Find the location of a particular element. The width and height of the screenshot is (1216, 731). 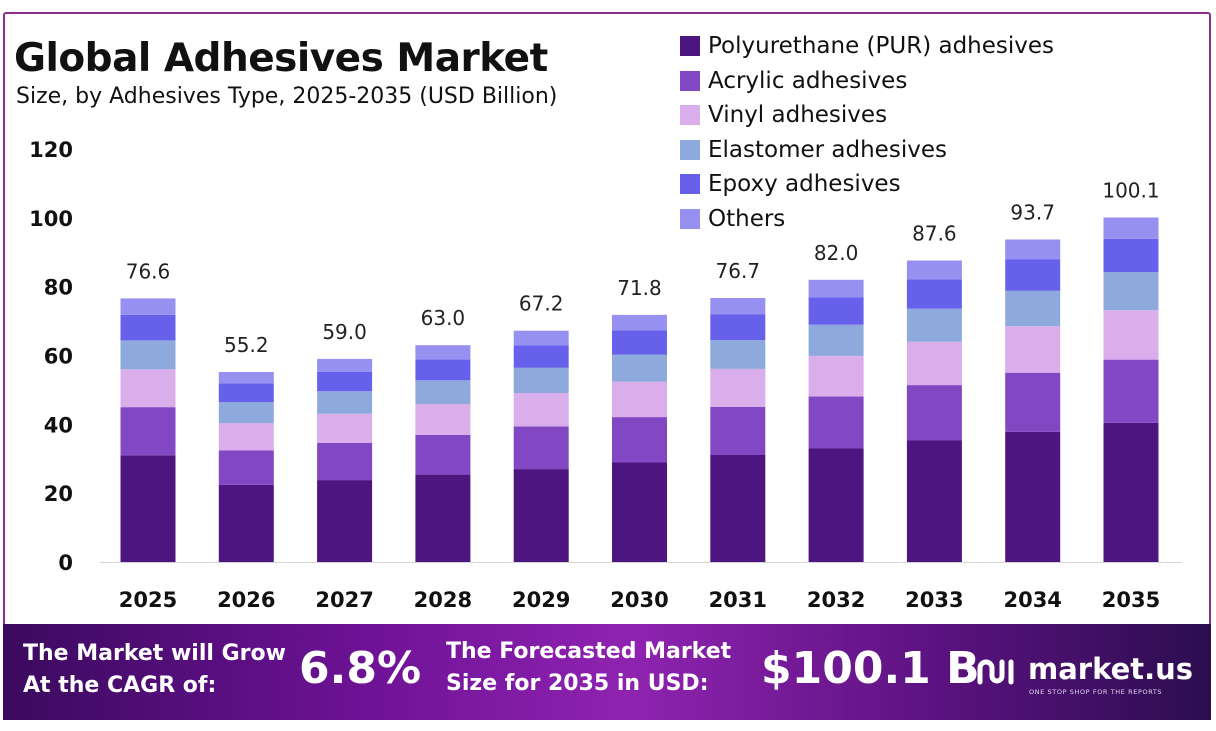

legend-item: Acrylic adhesives is located at coordinates (867, 81).